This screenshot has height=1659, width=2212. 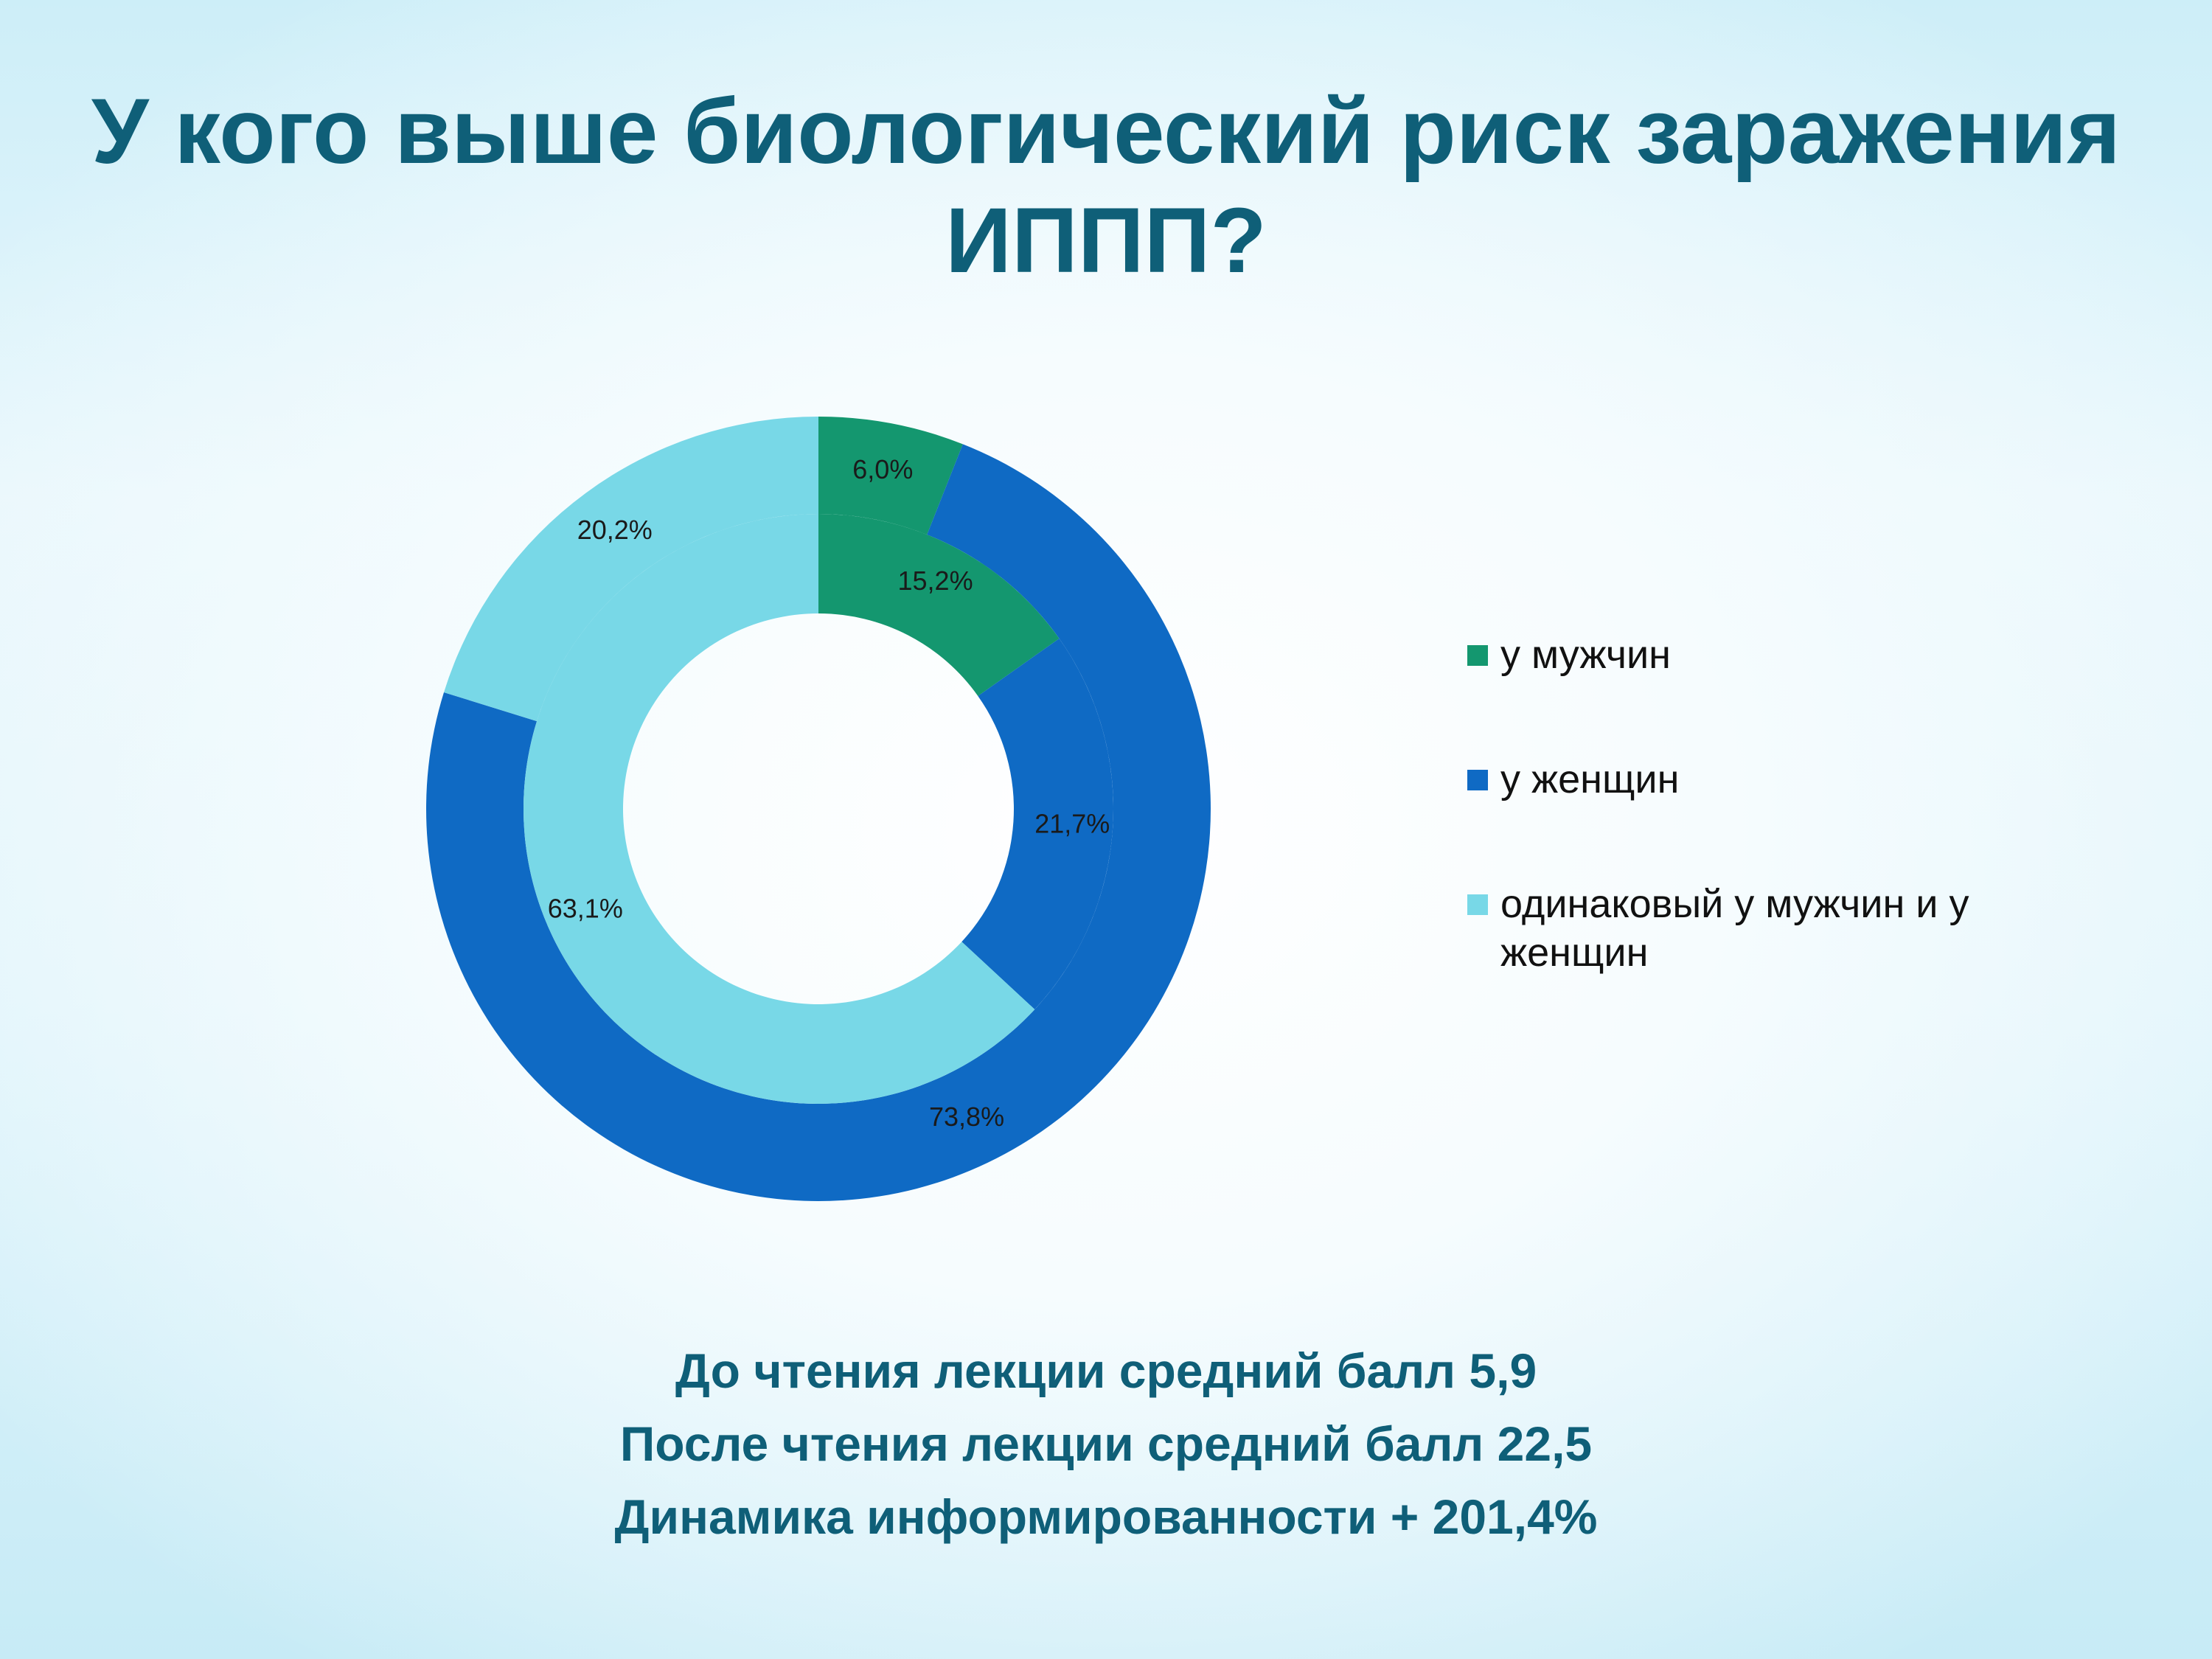 What do you see at coordinates (1106, 240) in the screenshot?
I see `slide-title-line-2: ИППП?` at bounding box center [1106, 240].